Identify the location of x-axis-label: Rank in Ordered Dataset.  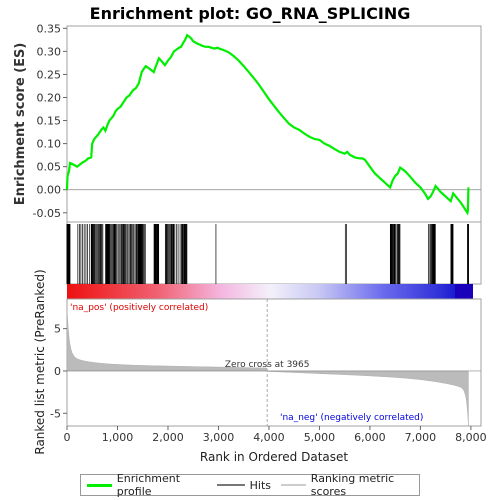
(274, 457).